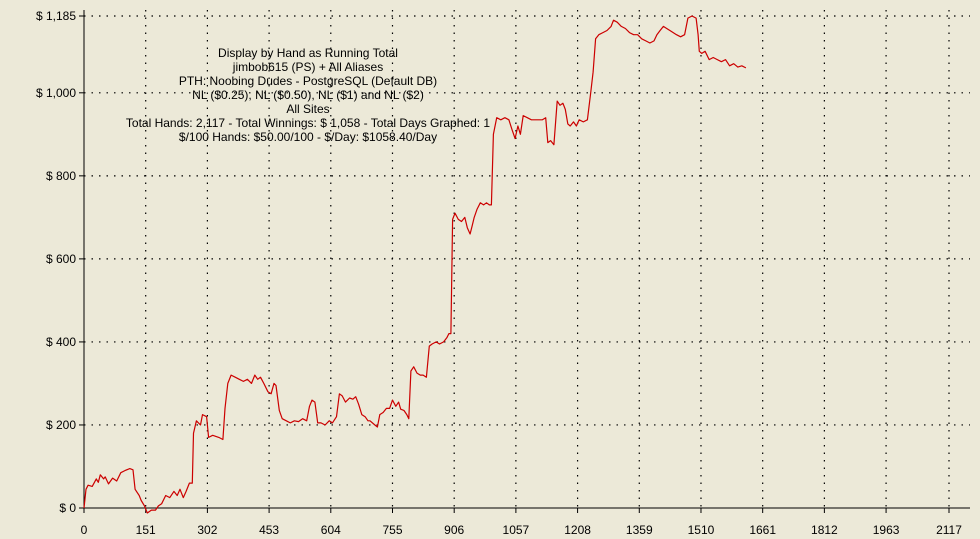  Describe the element at coordinates (307, 67) in the screenshot. I see `subtitle-line: jimbob615 (PS) + All Aliases` at that location.